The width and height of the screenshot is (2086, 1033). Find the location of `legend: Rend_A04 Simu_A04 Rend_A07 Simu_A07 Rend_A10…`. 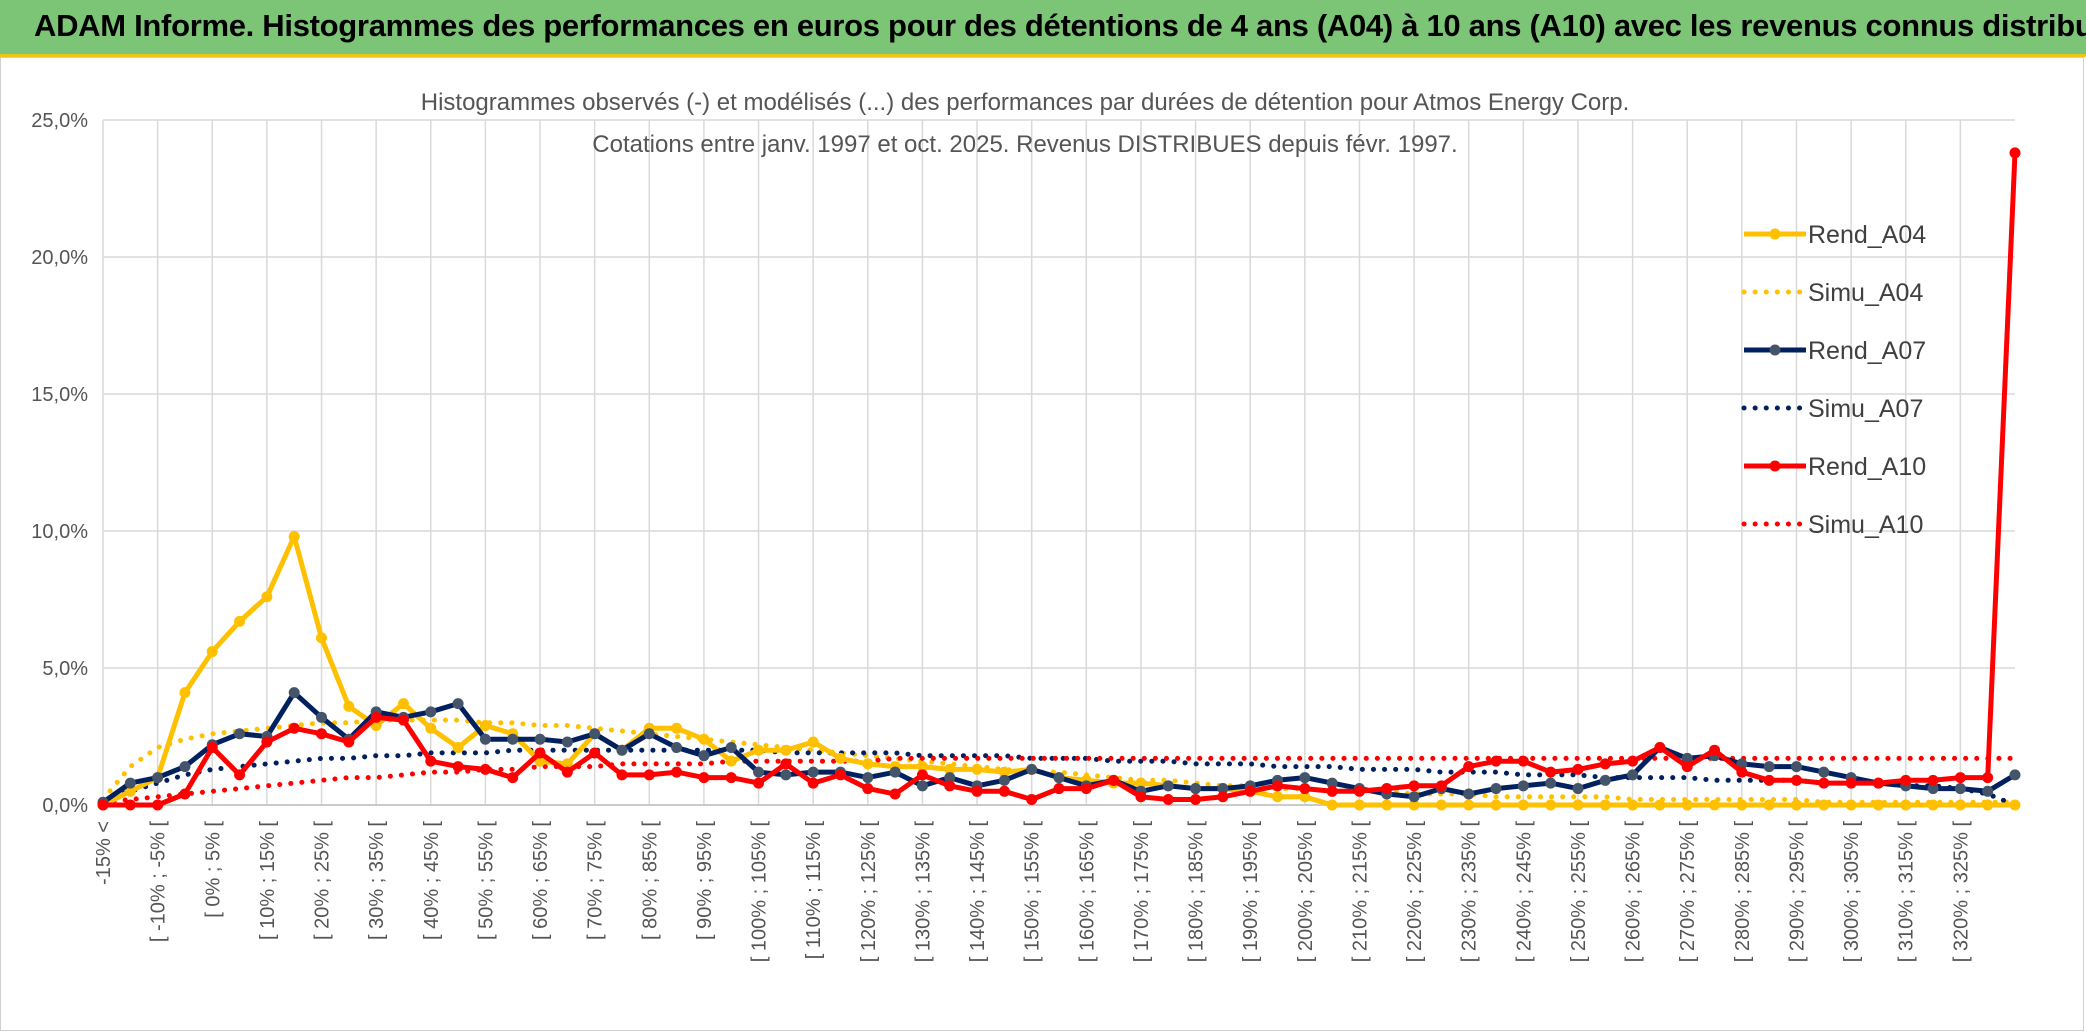

legend: Rend_A04 Simu_A04 Rend_A07 Simu_A07 Rend_A10… is located at coordinates (1833, 380).